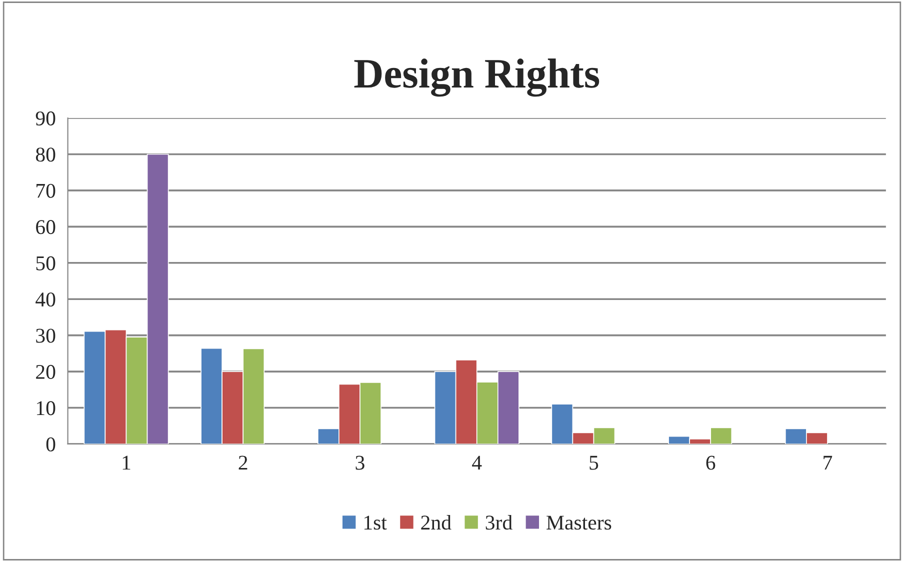 Image resolution: width=904 pixels, height=562 pixels. Describe the element at coordinates (46, 371) in the screenshot. I see `y-tick-label: 20` at that location.